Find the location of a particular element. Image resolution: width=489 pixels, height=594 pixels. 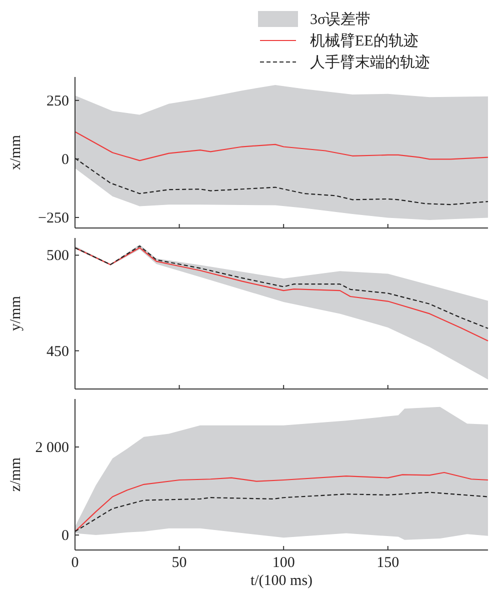

y-tick-label: 500 is located at coordinates (57, 256).